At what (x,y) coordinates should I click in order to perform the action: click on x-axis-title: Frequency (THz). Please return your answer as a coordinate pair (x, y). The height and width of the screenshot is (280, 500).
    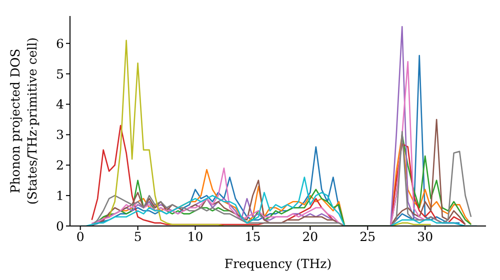
    Looking at the image, I should click on (278, 263).